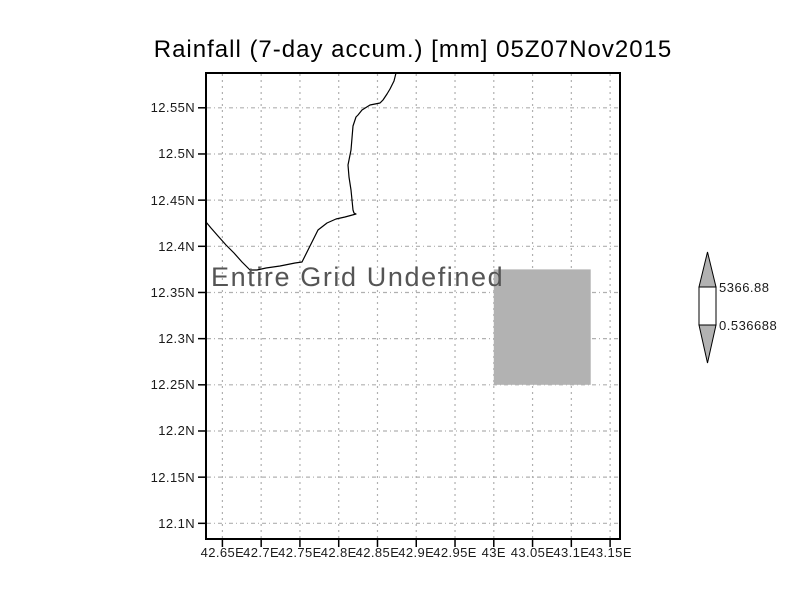 This screenshot has height=612, width=792. What do you see at coordinates (172, 200) in the screenshot?
I see `y-axis-label: 12.45N` at bounding box center [172, 200].